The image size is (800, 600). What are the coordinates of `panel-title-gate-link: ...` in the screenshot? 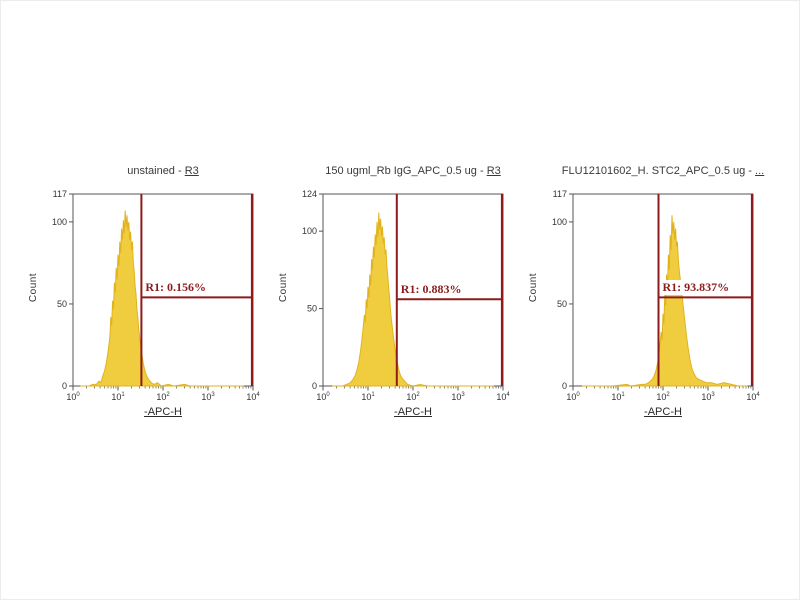 It's located at (760, 171).